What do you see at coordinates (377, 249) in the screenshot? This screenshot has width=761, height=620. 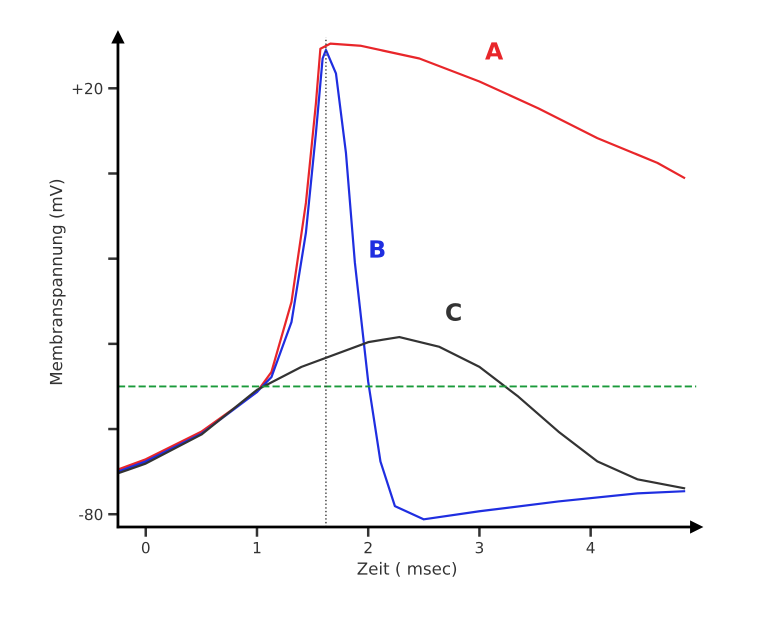 I see `series-label: B` at bounding box center [377, 249].